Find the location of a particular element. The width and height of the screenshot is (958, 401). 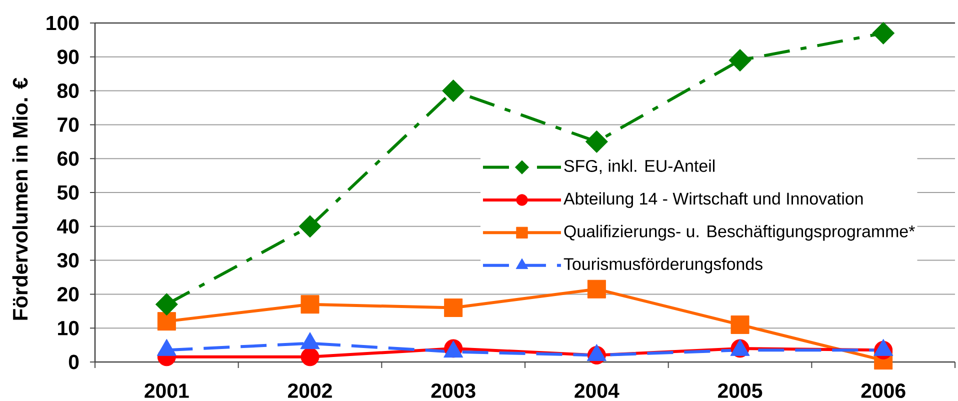

x-tick-label: 2002 is located at coordinates (310, 391).